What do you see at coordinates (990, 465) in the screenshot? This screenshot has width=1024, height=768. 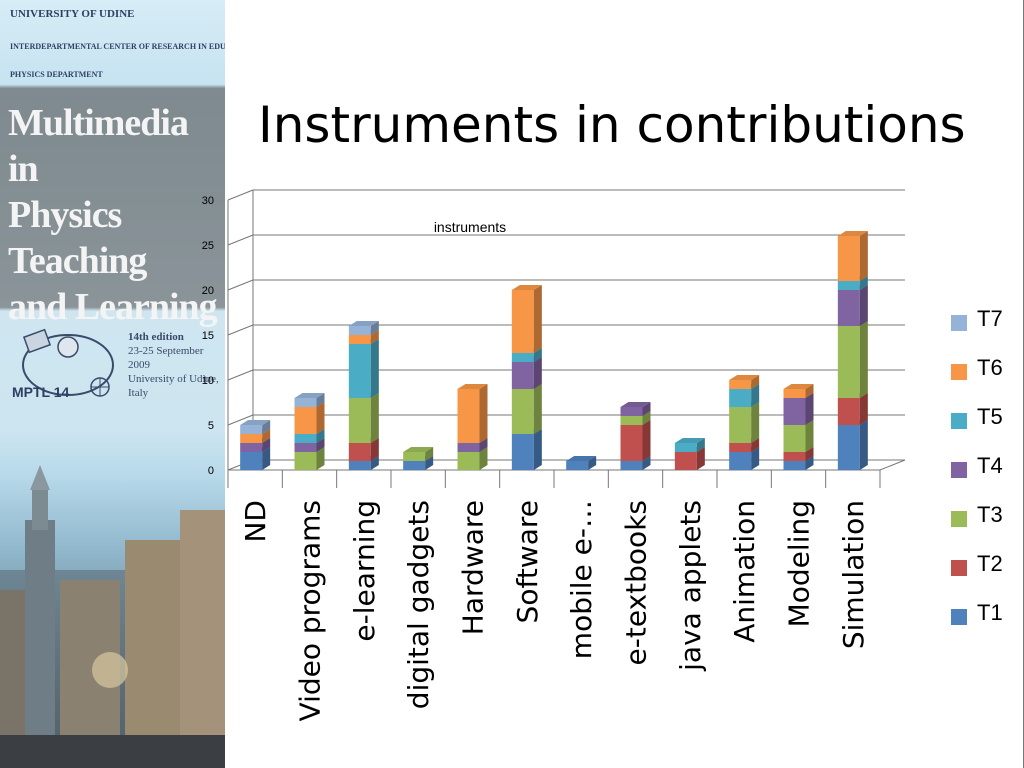 I see `legend-label: T4` at bounding box center [990, 465].